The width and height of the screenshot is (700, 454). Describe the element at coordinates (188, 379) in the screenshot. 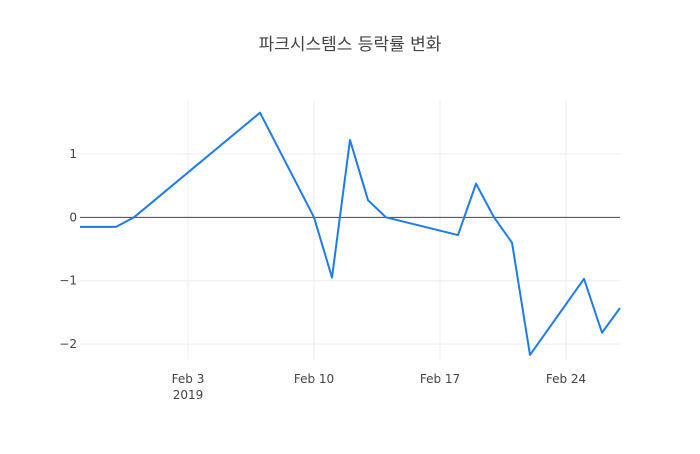

I see `x-tick-label: Feb 3` at that location.